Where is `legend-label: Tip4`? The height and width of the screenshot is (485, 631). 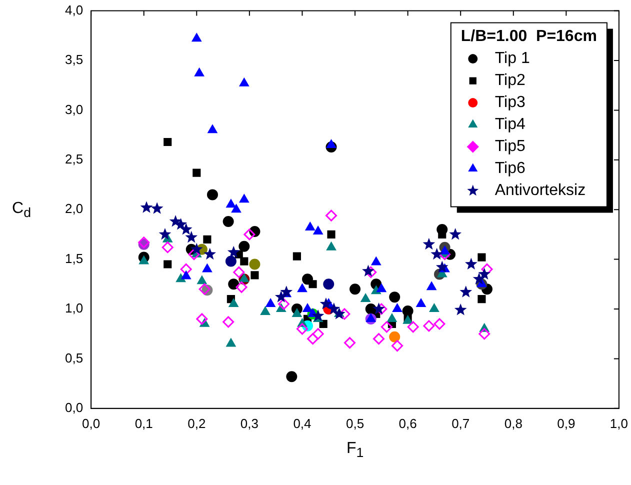 legend-label: Tip4 is located at coordinates (510, 125).